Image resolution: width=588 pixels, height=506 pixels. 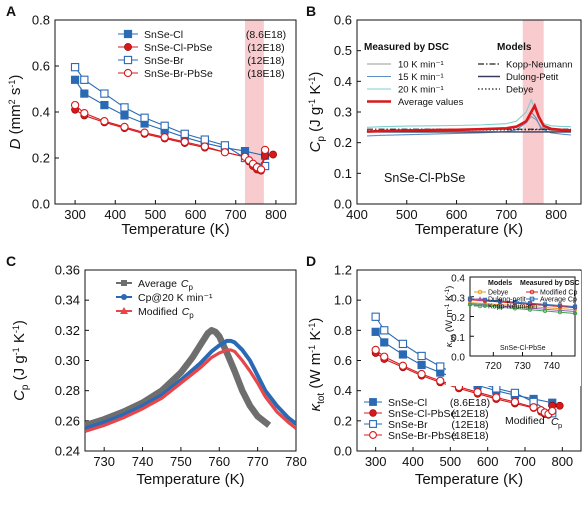 What do you see at coordinates (317, 112) in the screenshot?
I see `y-axis-label: Cp (J g-1 K-1)` at bounding box center [317, 112].